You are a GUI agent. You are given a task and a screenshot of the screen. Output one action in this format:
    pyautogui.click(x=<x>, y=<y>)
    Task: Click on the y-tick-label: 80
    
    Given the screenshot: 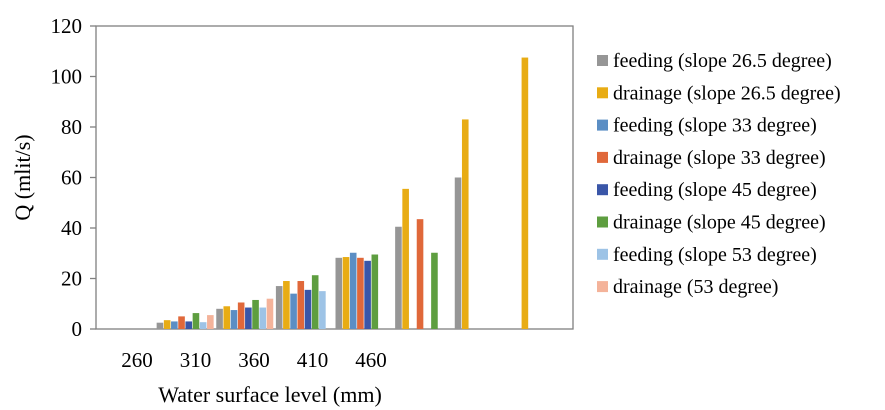 What is the action you would take?
    pyautogui.click(x=71, y=127)
    